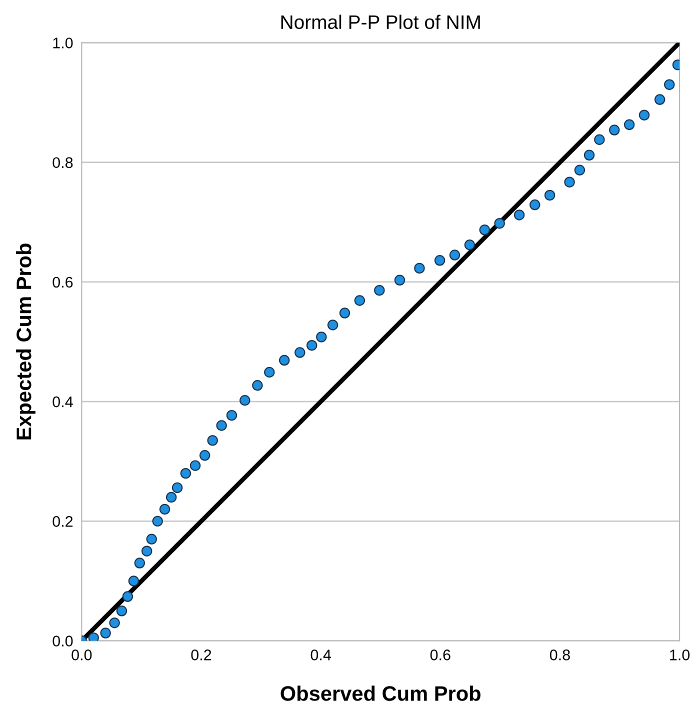  I want to click on x-tick-label: 0.0, so click(82, 655).